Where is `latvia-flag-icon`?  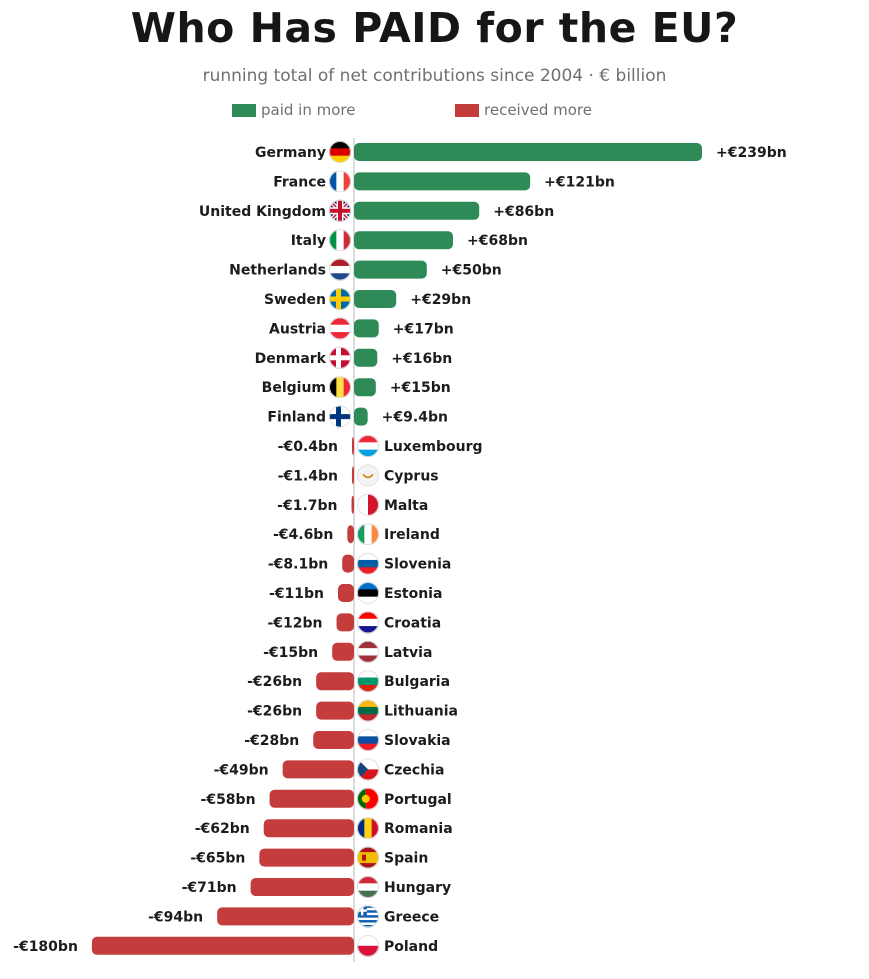
latvia-flag-icon is located at coordinates (368, 651).